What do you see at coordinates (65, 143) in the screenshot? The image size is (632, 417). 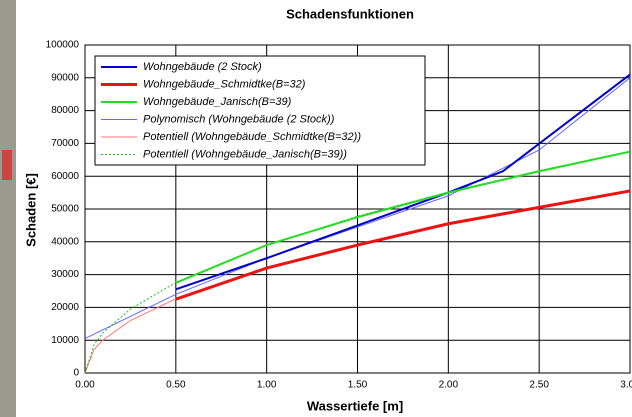 I see `y-tick-label: 70000` at bounding box center [65, 143].